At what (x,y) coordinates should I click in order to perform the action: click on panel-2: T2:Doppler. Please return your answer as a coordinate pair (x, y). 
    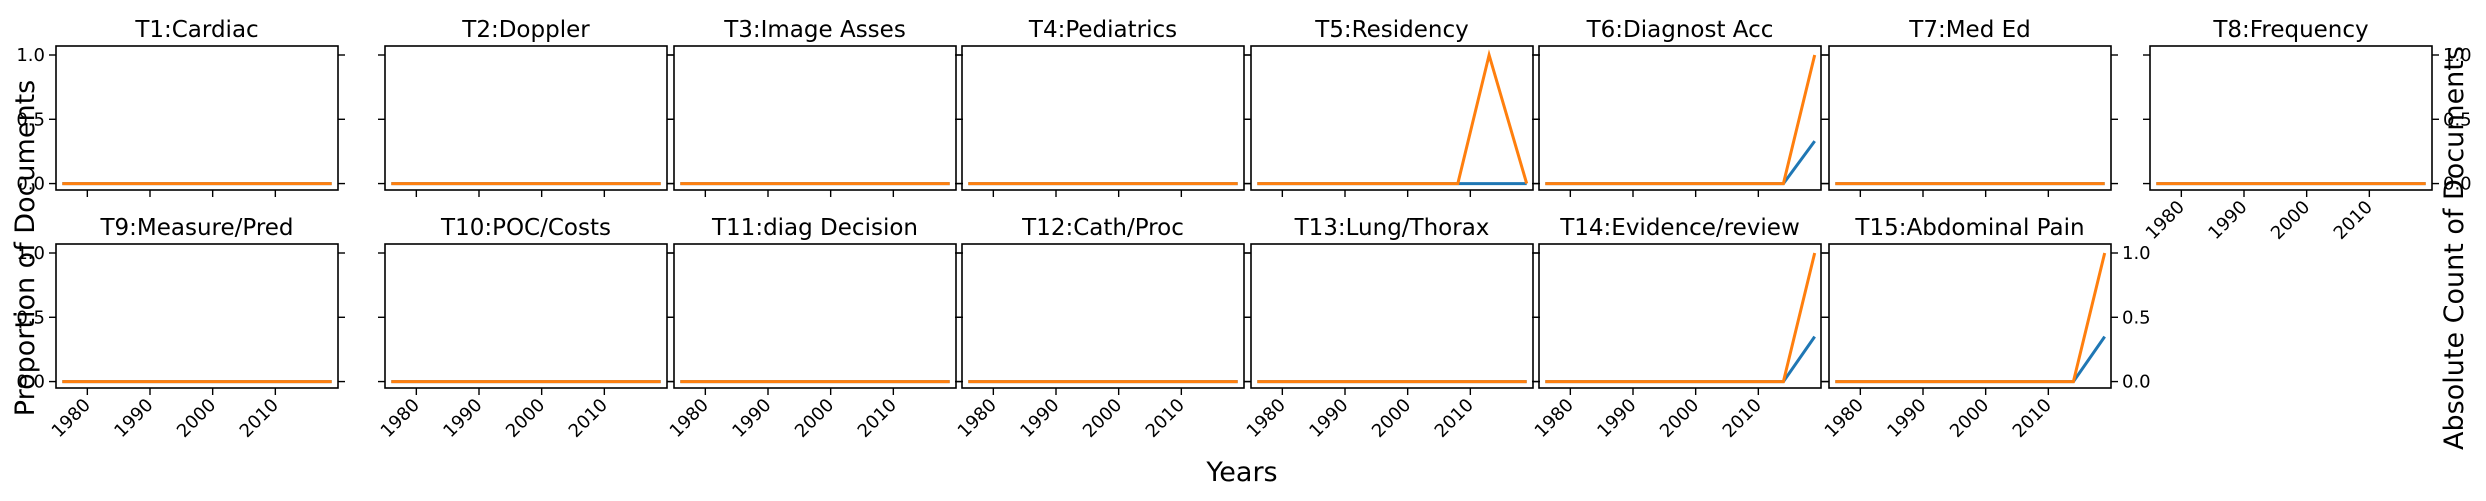
    Looking at the image, I should click on (526, 107).